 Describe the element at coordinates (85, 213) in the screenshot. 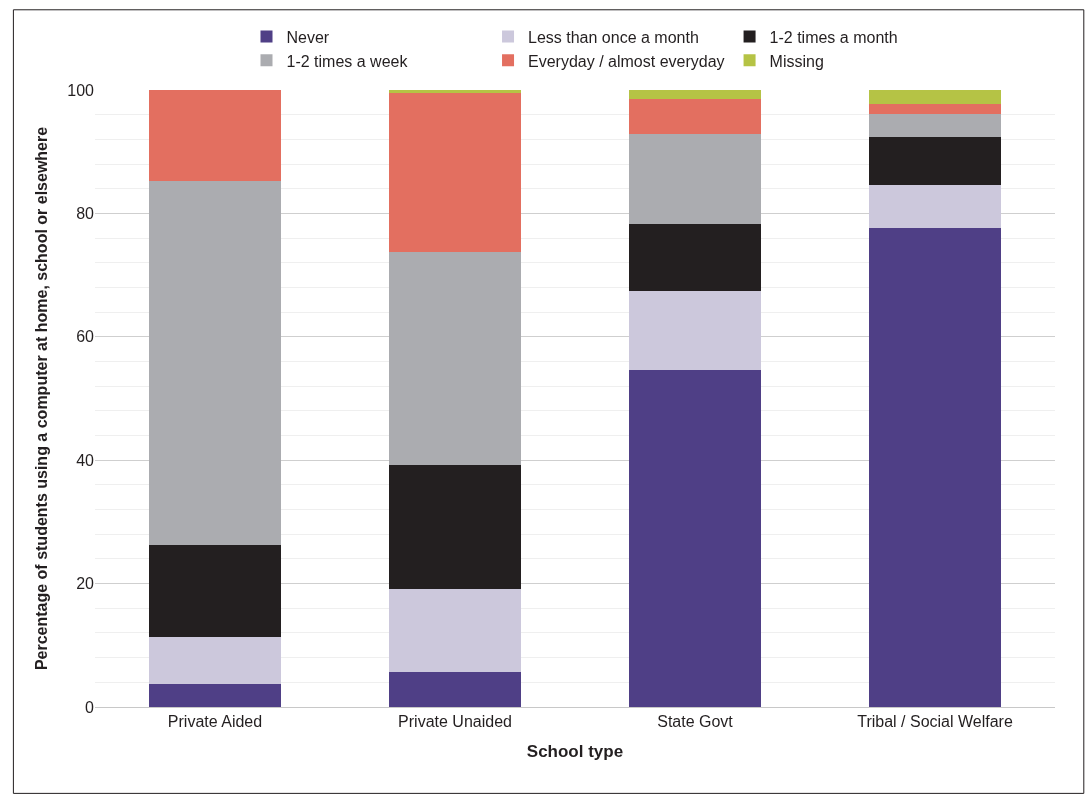

I see `y-tick-label: 80` at that location.